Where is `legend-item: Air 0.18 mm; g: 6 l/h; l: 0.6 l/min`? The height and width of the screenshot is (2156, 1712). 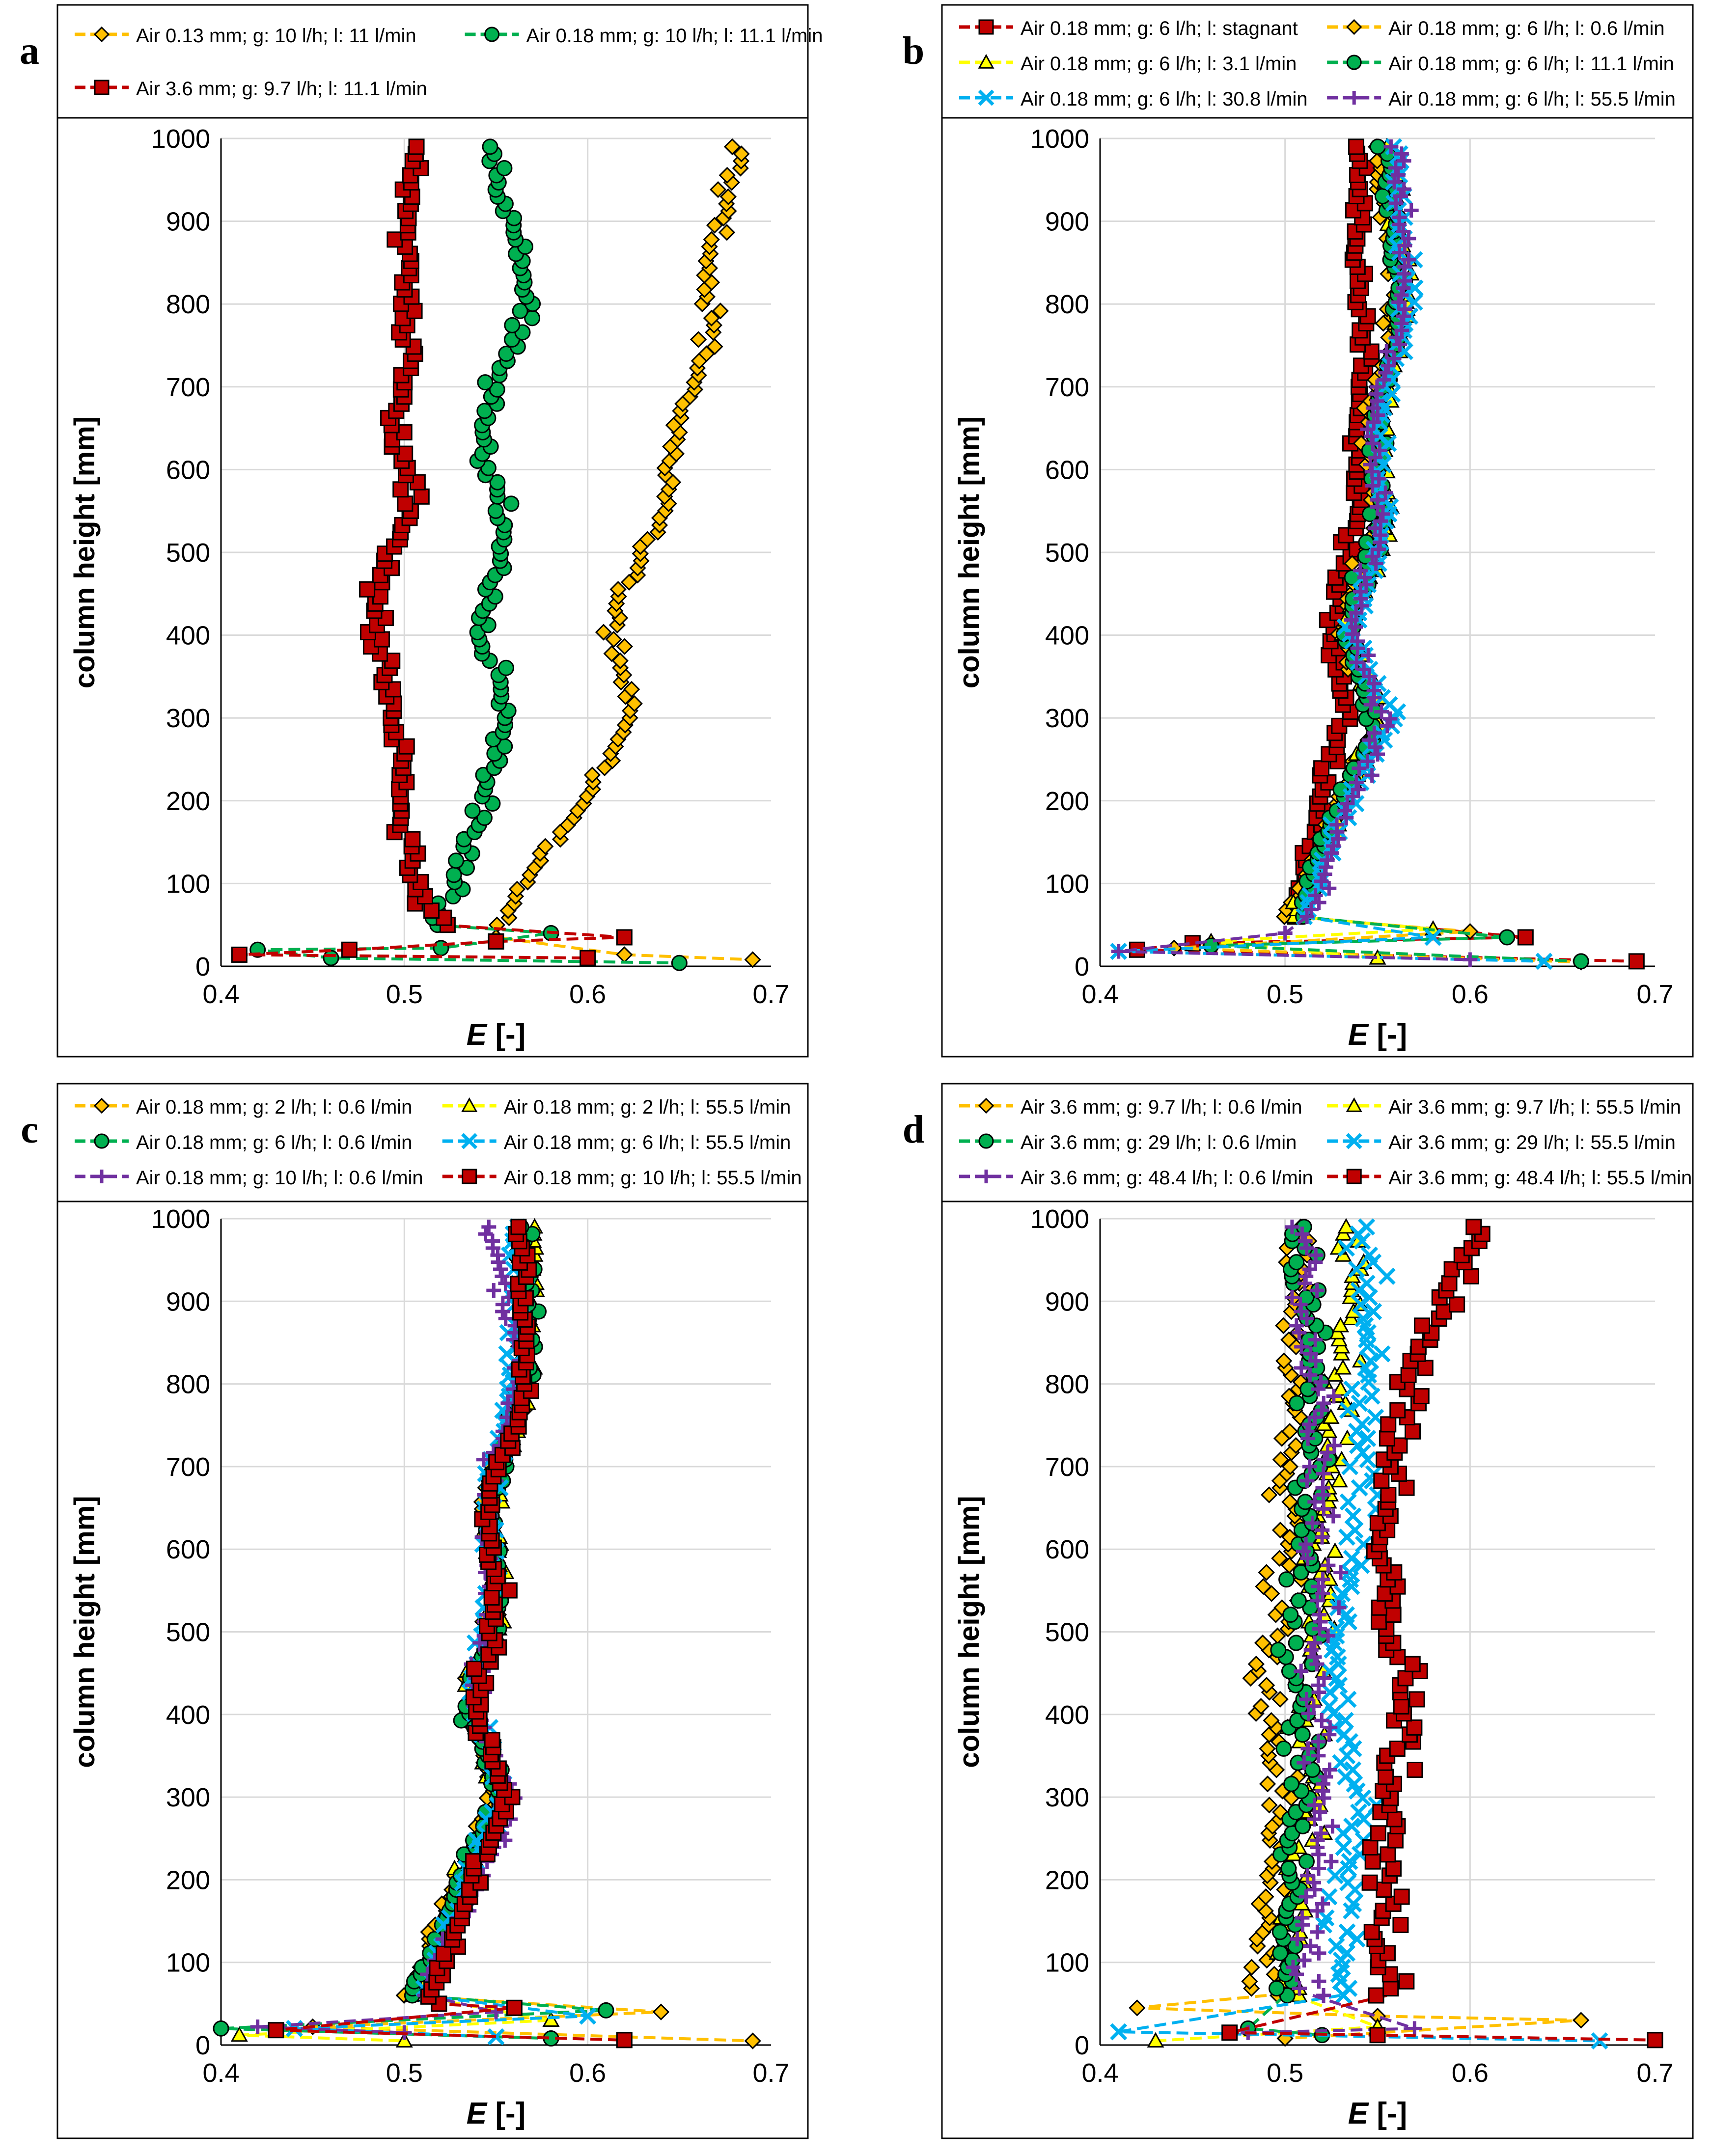 legend-item: Air 0.18 mm; g: 6 l/h; l: 0.6 l/min is located at coordinates (1496, 28).